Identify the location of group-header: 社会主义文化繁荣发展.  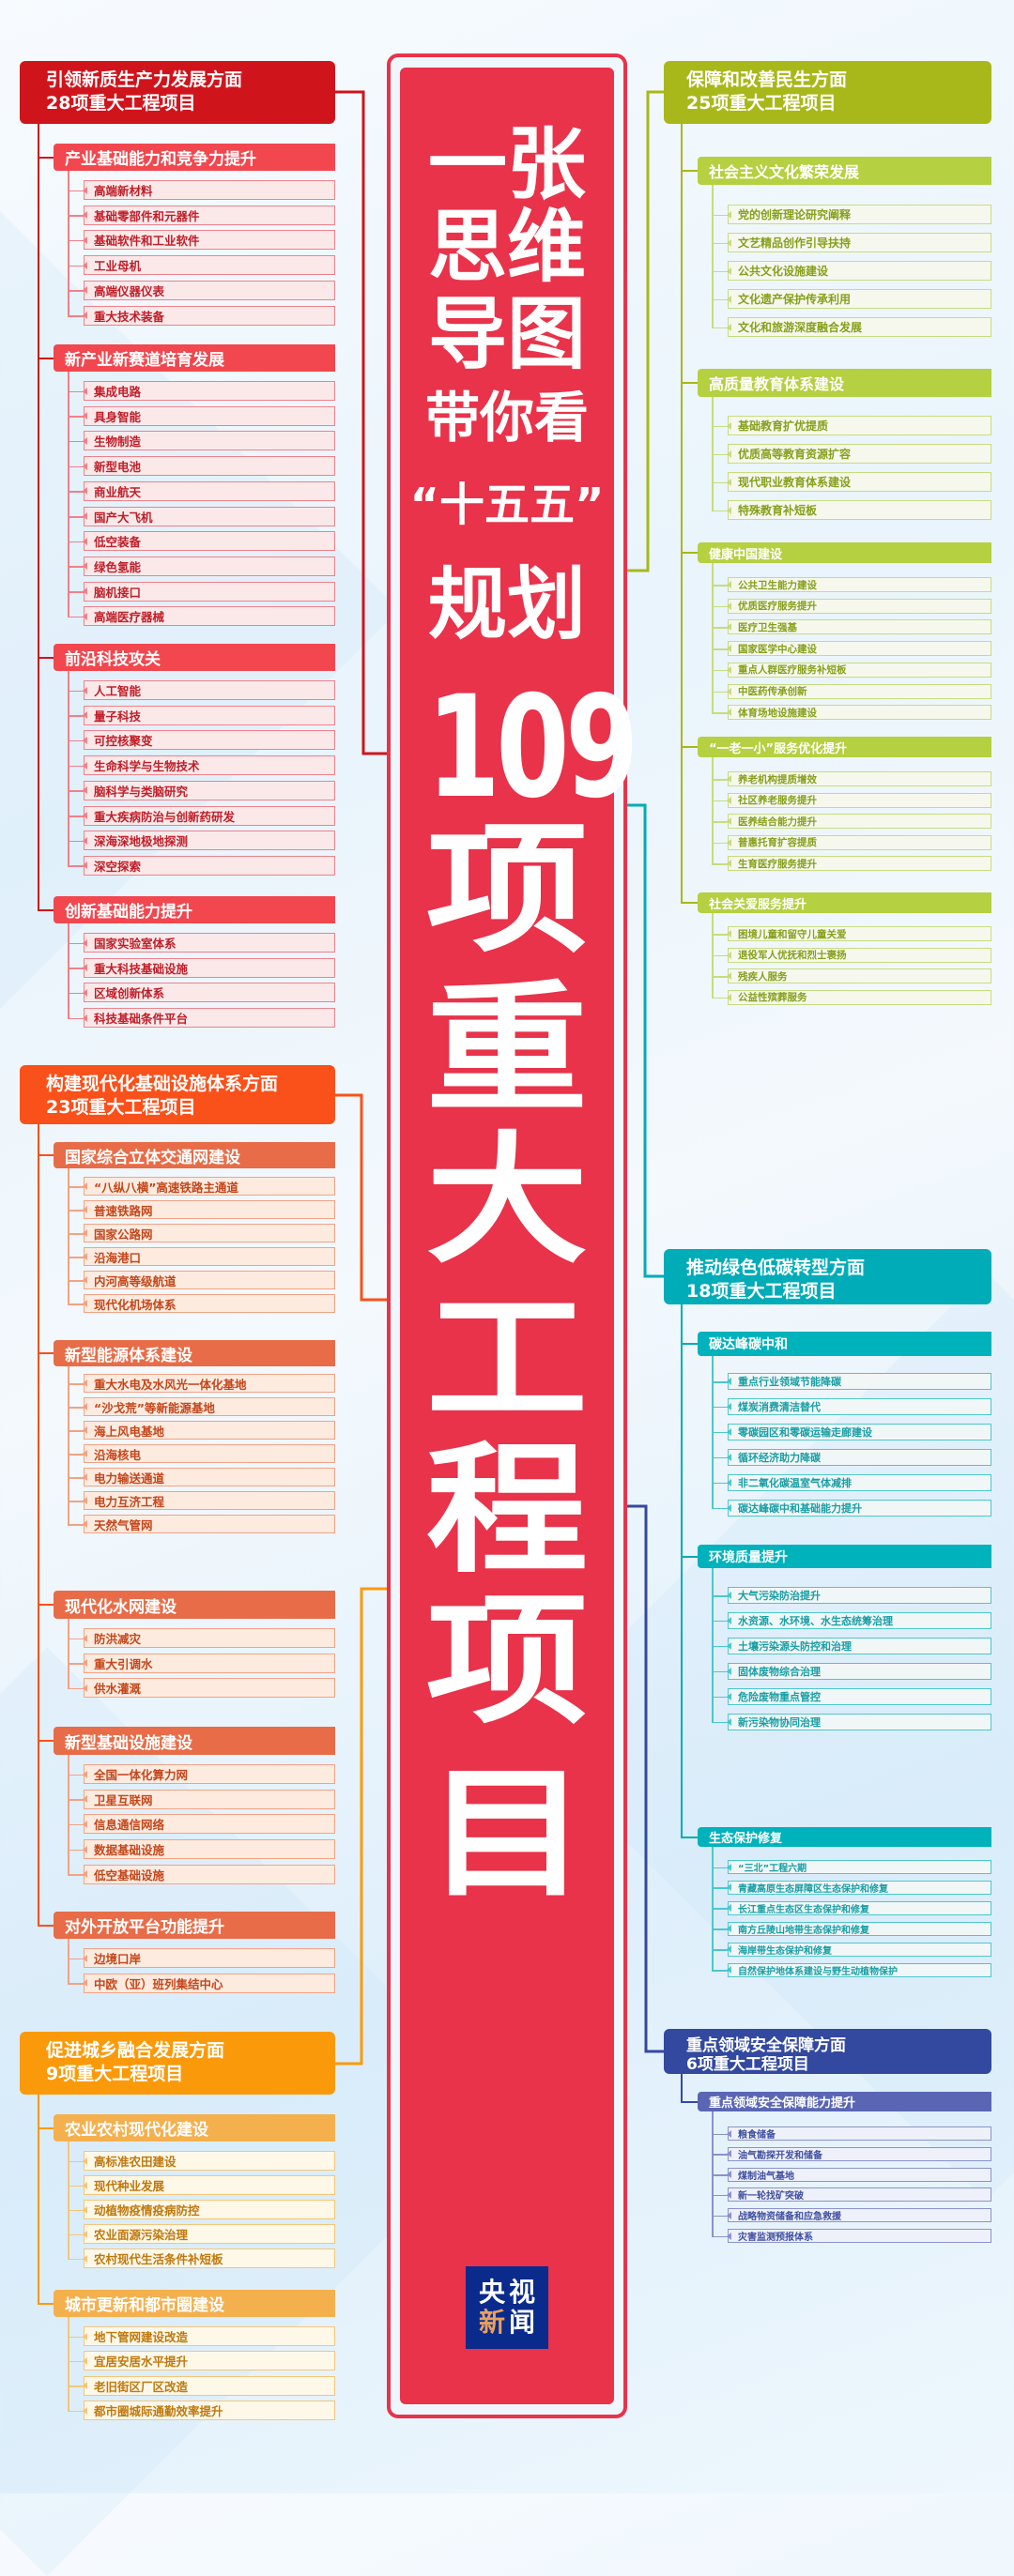
(844, 171).